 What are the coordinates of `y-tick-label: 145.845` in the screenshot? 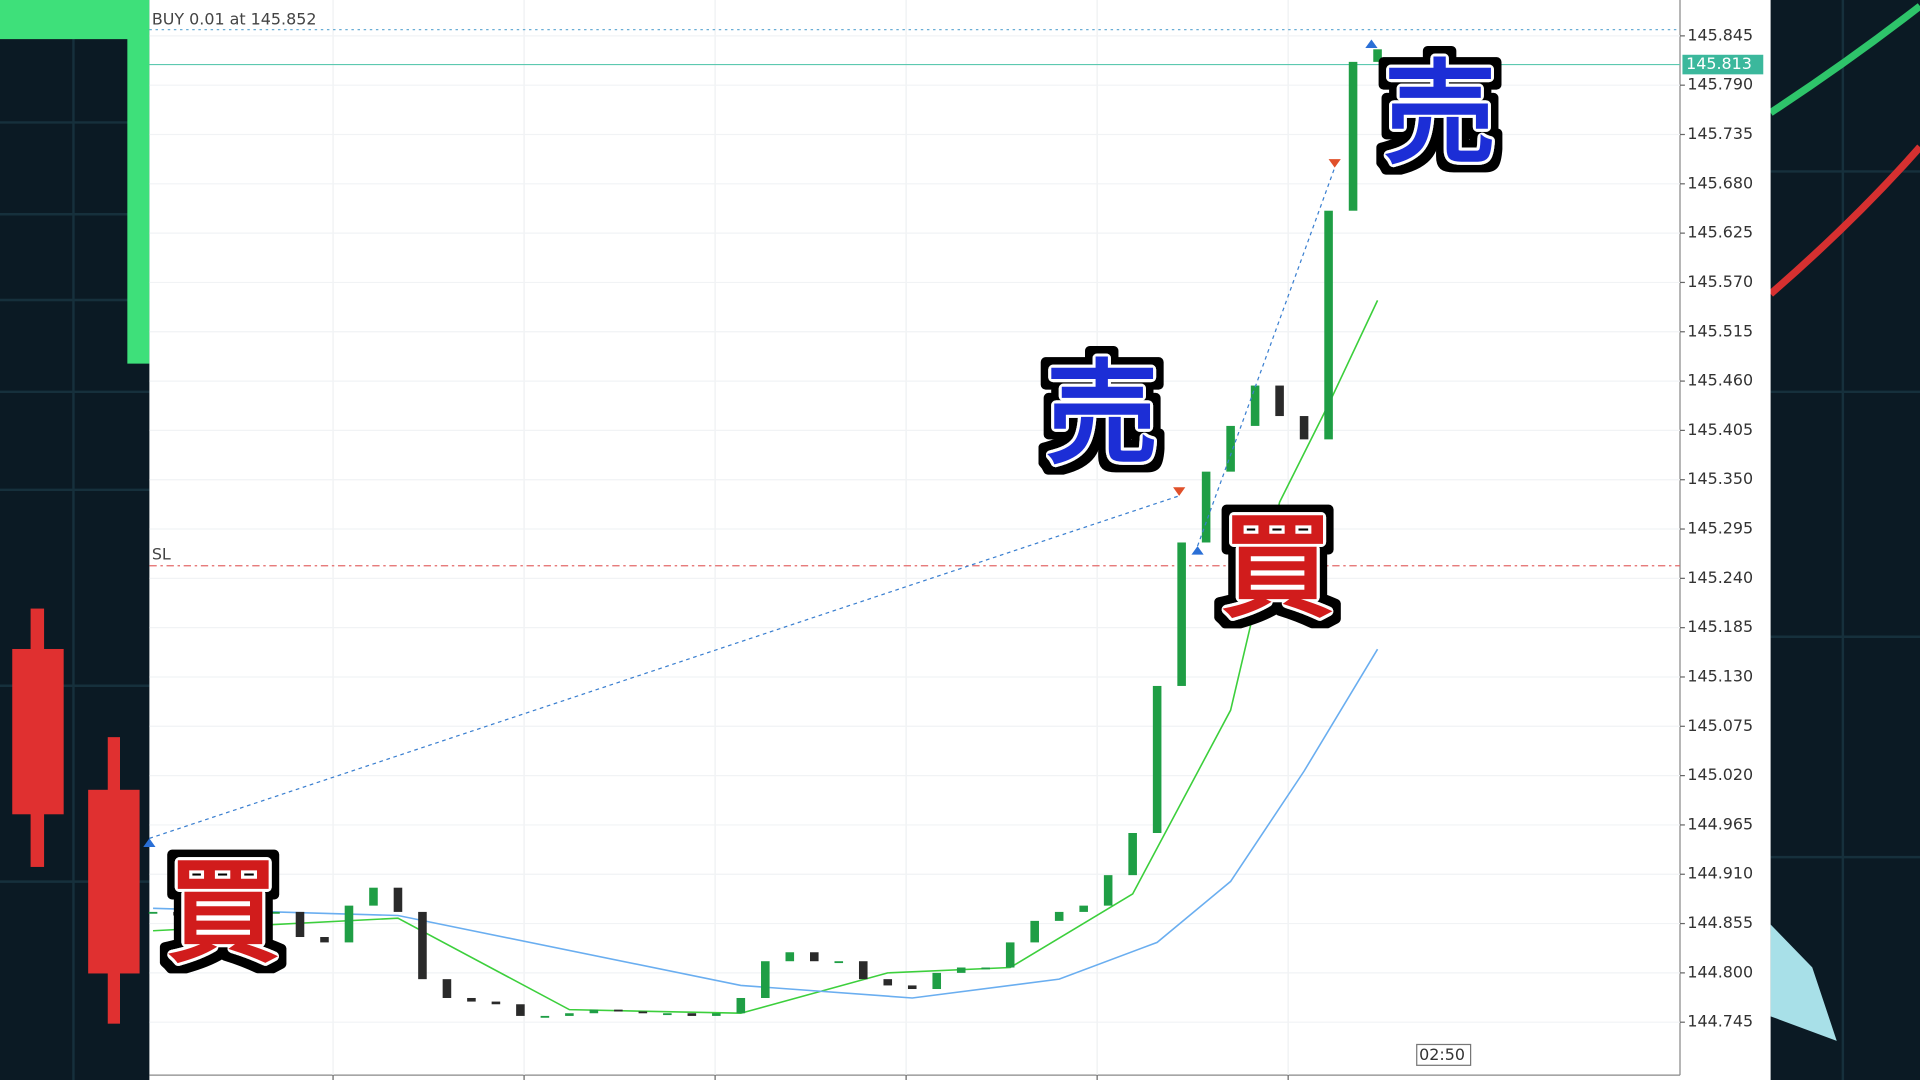 It's located at (1720, 34).